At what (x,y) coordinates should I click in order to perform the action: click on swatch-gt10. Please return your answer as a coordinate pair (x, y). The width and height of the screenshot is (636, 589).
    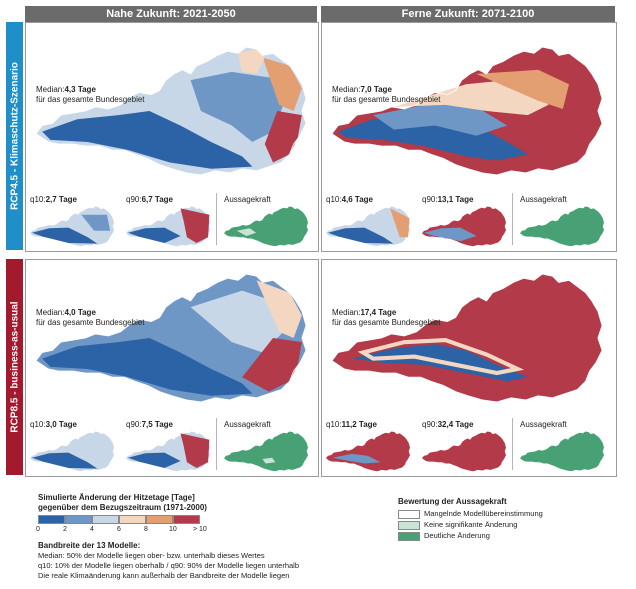
    Looking at the image, I should click on (186, 519).